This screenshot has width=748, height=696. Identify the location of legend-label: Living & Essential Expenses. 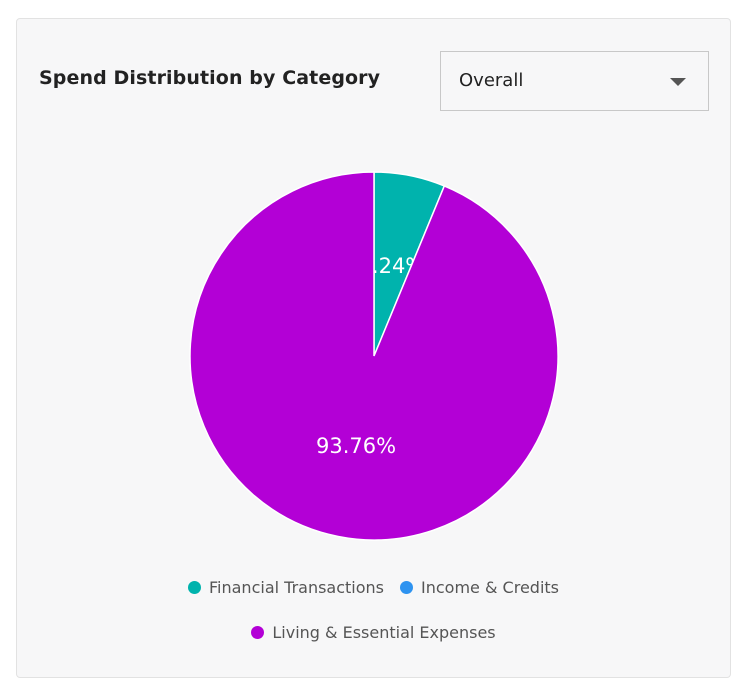
(384, 632).